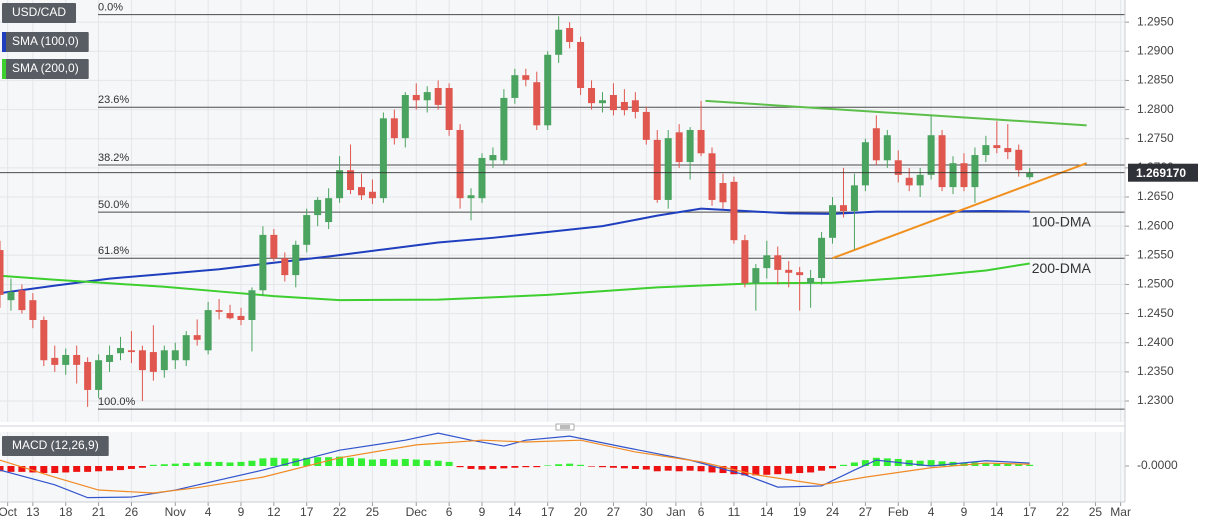 Image resolution: width=1207 pixels, height=526 pixels. I want to click on x-tick-label: Oct, so click(9, 512).